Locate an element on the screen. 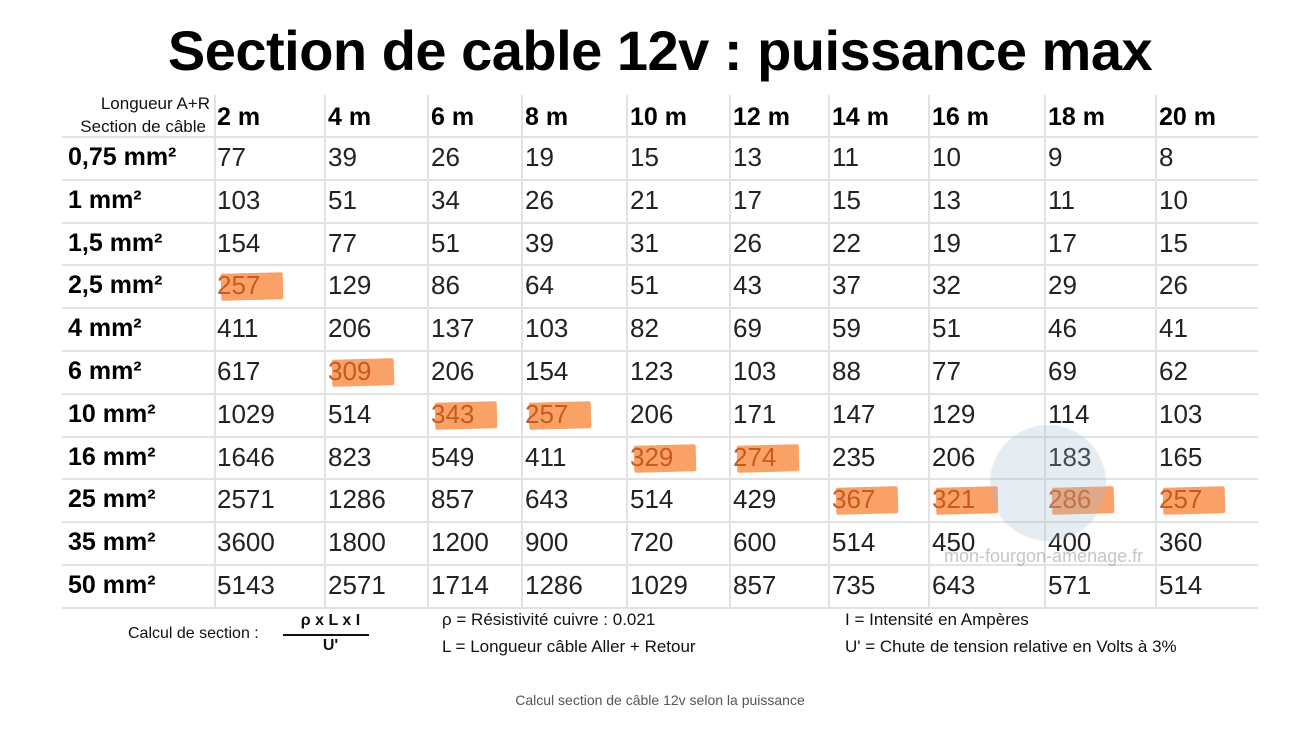 The width and height of the screenshot is (1310, 736). table-cell: 343 is located at coordinates (453, 413).